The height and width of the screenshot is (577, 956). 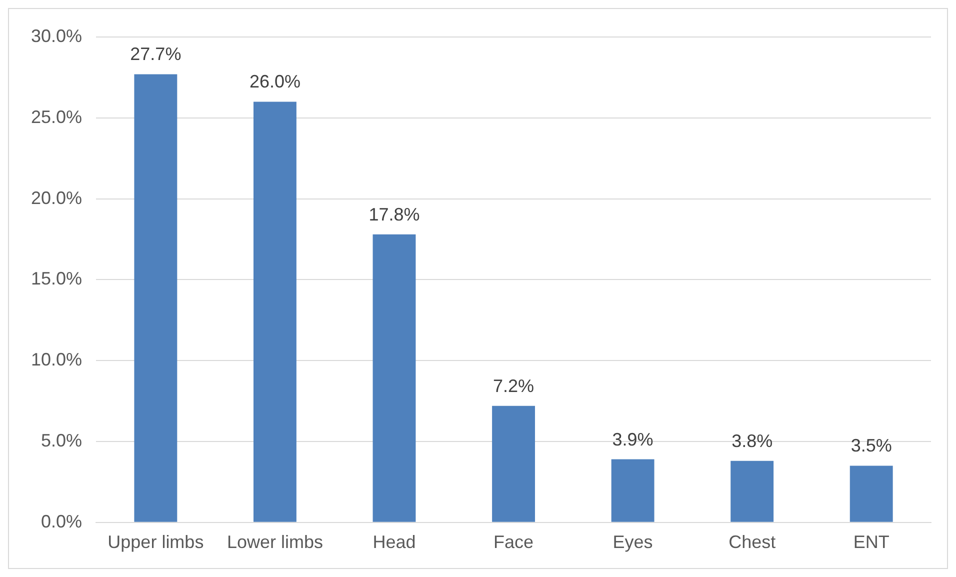 I want to click on x-tick-label: Head, so click(x=394, y=542).